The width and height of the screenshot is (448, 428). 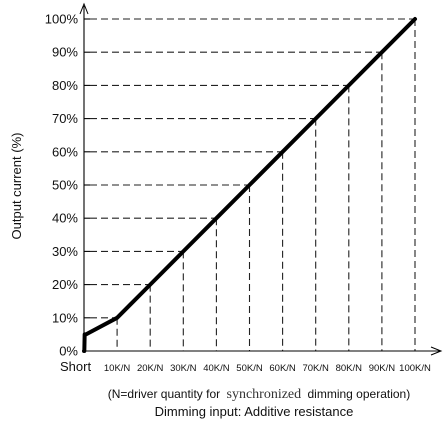 I want to click on y-tick-label-60: 60%, so click(x=65, y=151).